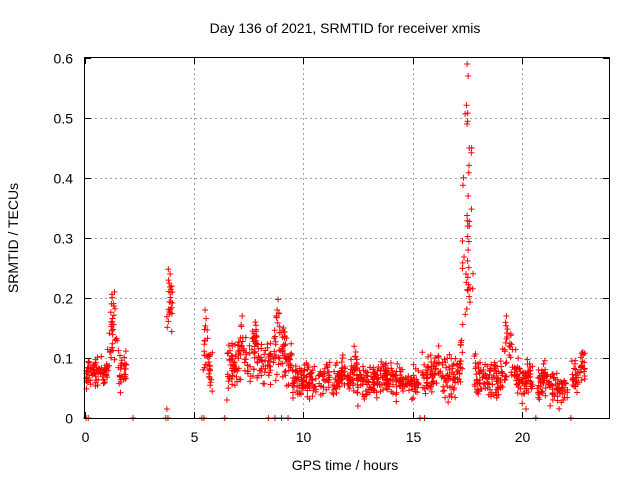  What do you see at coordinates (523, 437) in the screenshot?
I see `x-tick-label: 20` at bounding box center [523, 437].